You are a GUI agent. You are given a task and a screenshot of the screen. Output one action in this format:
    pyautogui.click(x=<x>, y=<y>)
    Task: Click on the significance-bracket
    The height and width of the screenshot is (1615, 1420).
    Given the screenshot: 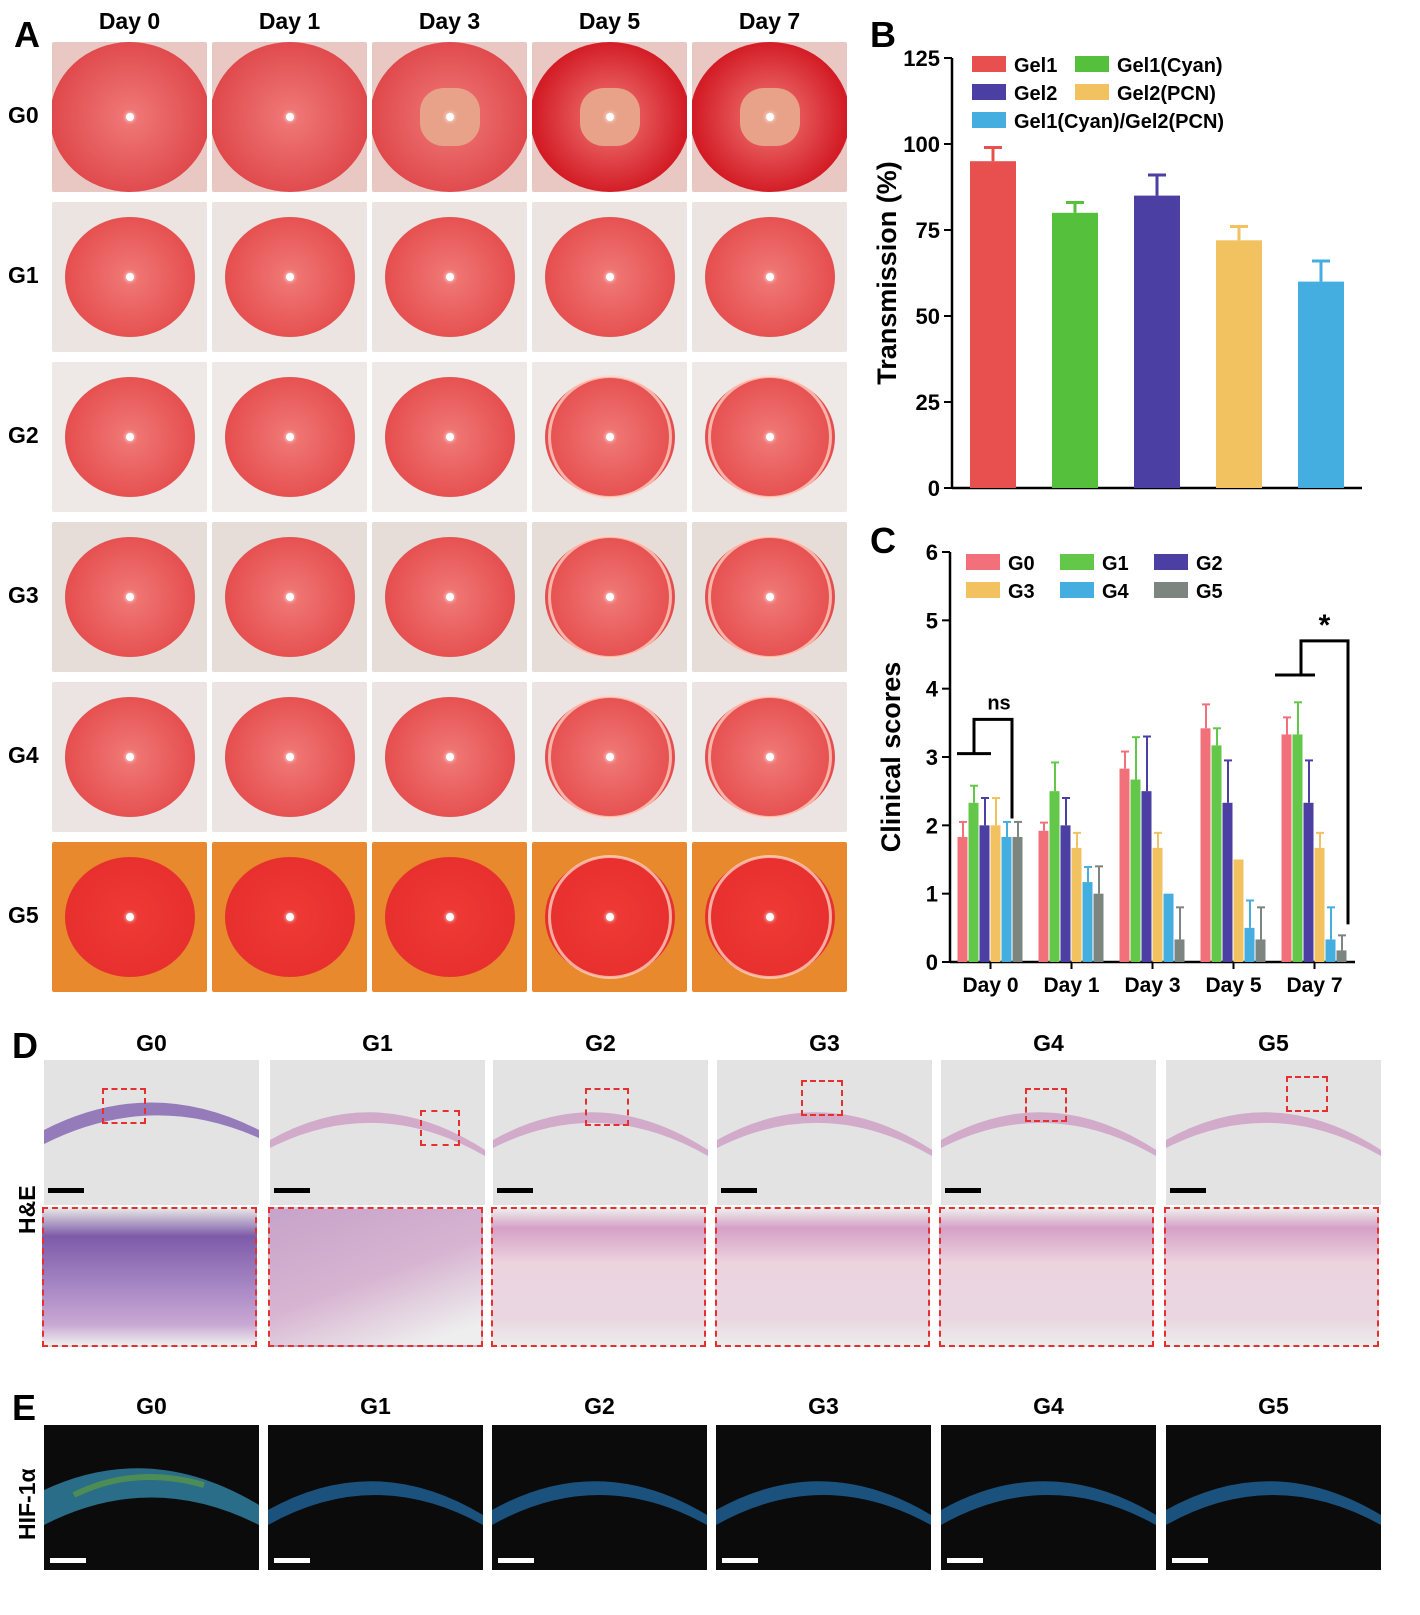 What is the action you would take?
    pyautogui.click(x=1312, y=782)
    